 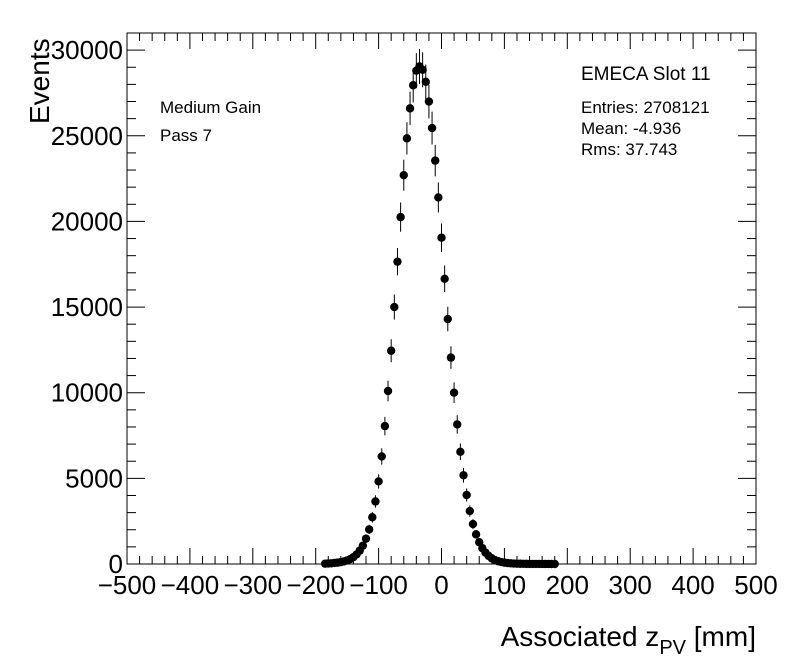 I want to click on annotation-pass: Pass 7, so click(x=186, y=135).